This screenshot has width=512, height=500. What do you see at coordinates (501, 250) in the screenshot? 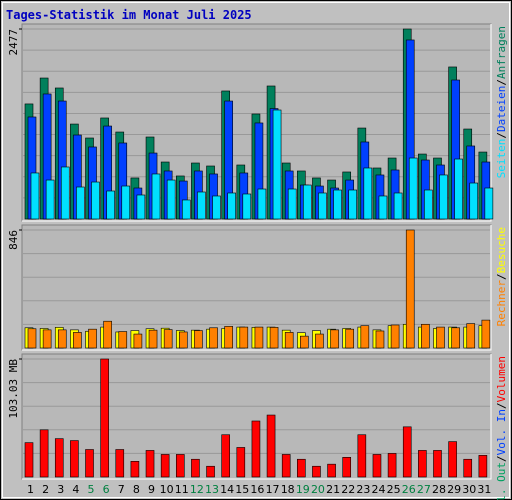
I see `legend-entry: Besuche` at bounding box center [501, 250].